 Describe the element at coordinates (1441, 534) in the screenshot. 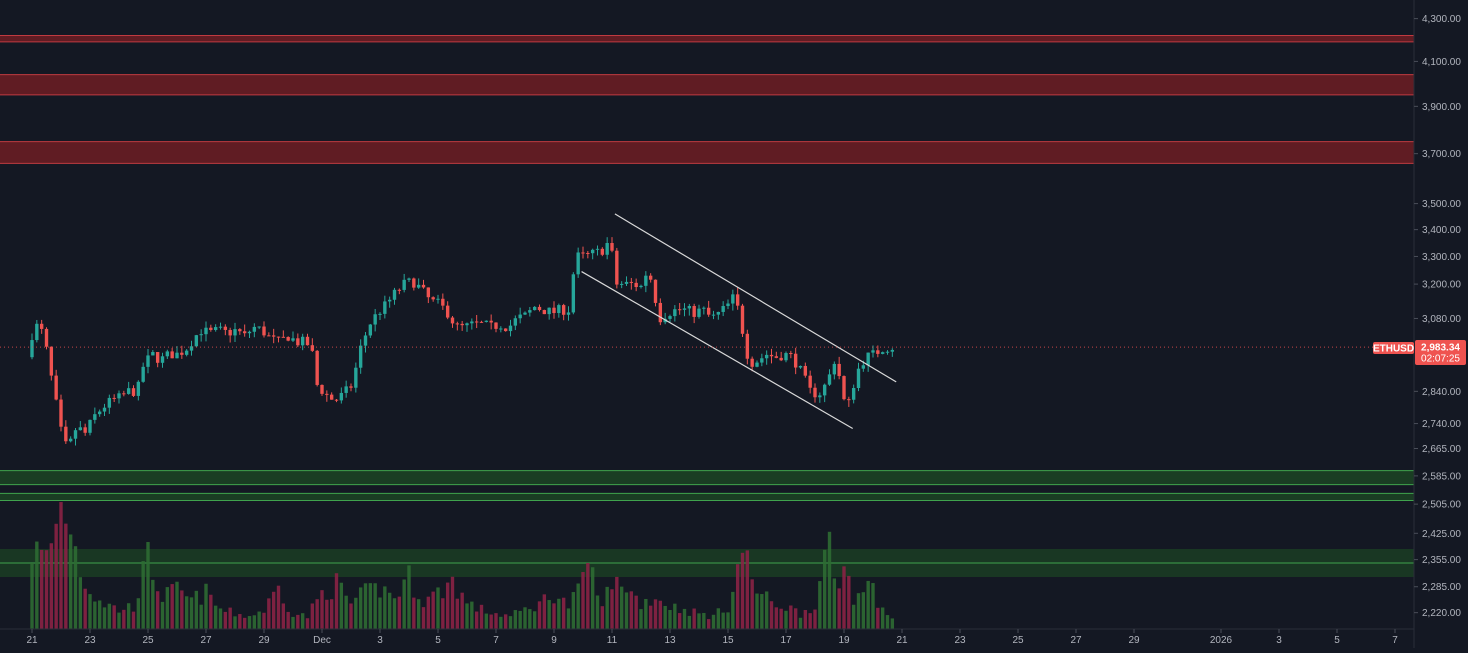

I see `y-tick-label: 2,425.00` at that location.